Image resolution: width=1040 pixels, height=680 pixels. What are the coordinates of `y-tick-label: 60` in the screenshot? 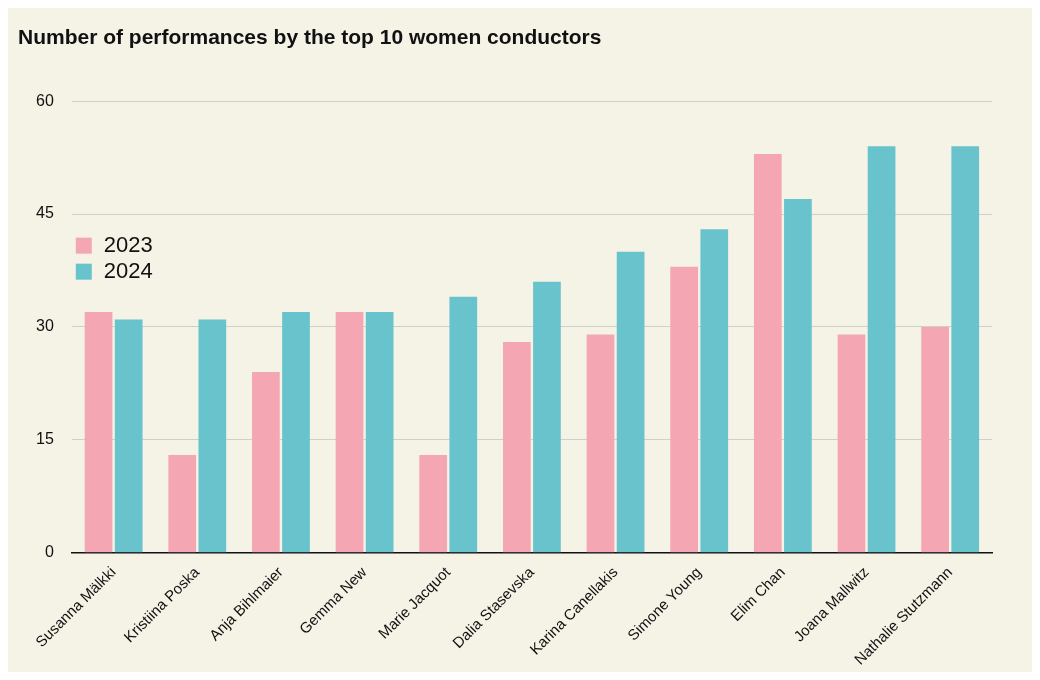 It's located at (45, 100).